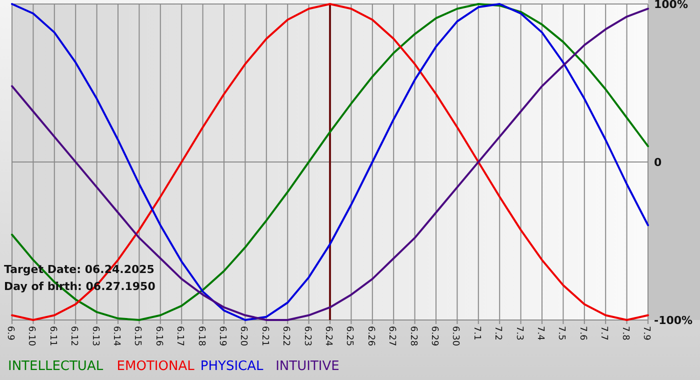 The image size is (700, 380). What do you see at coordinates (455, 336) in the screenshot?
I see `x-tick-label: 6.30` at bounding box center [455, 336].